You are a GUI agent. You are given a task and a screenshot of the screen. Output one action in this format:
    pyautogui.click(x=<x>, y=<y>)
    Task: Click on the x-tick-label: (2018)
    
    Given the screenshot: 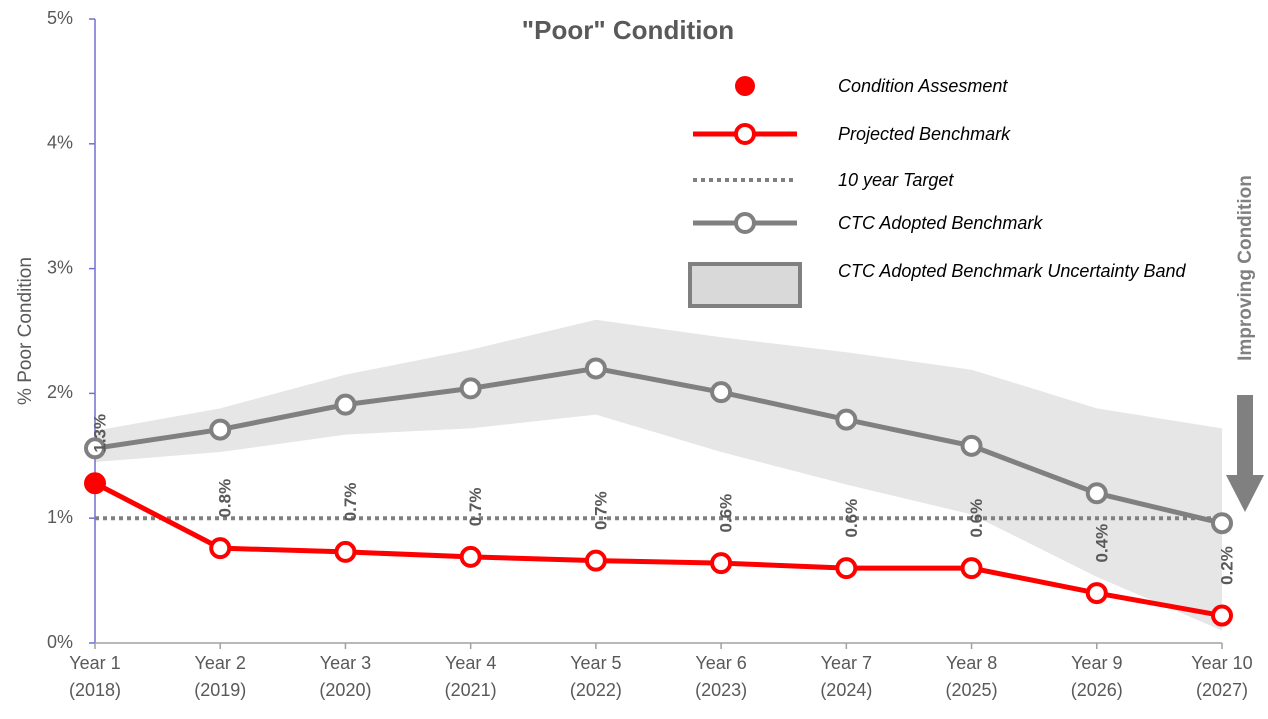 What is the action you would take?
    pyautogui.click(x=95, y=690)
    